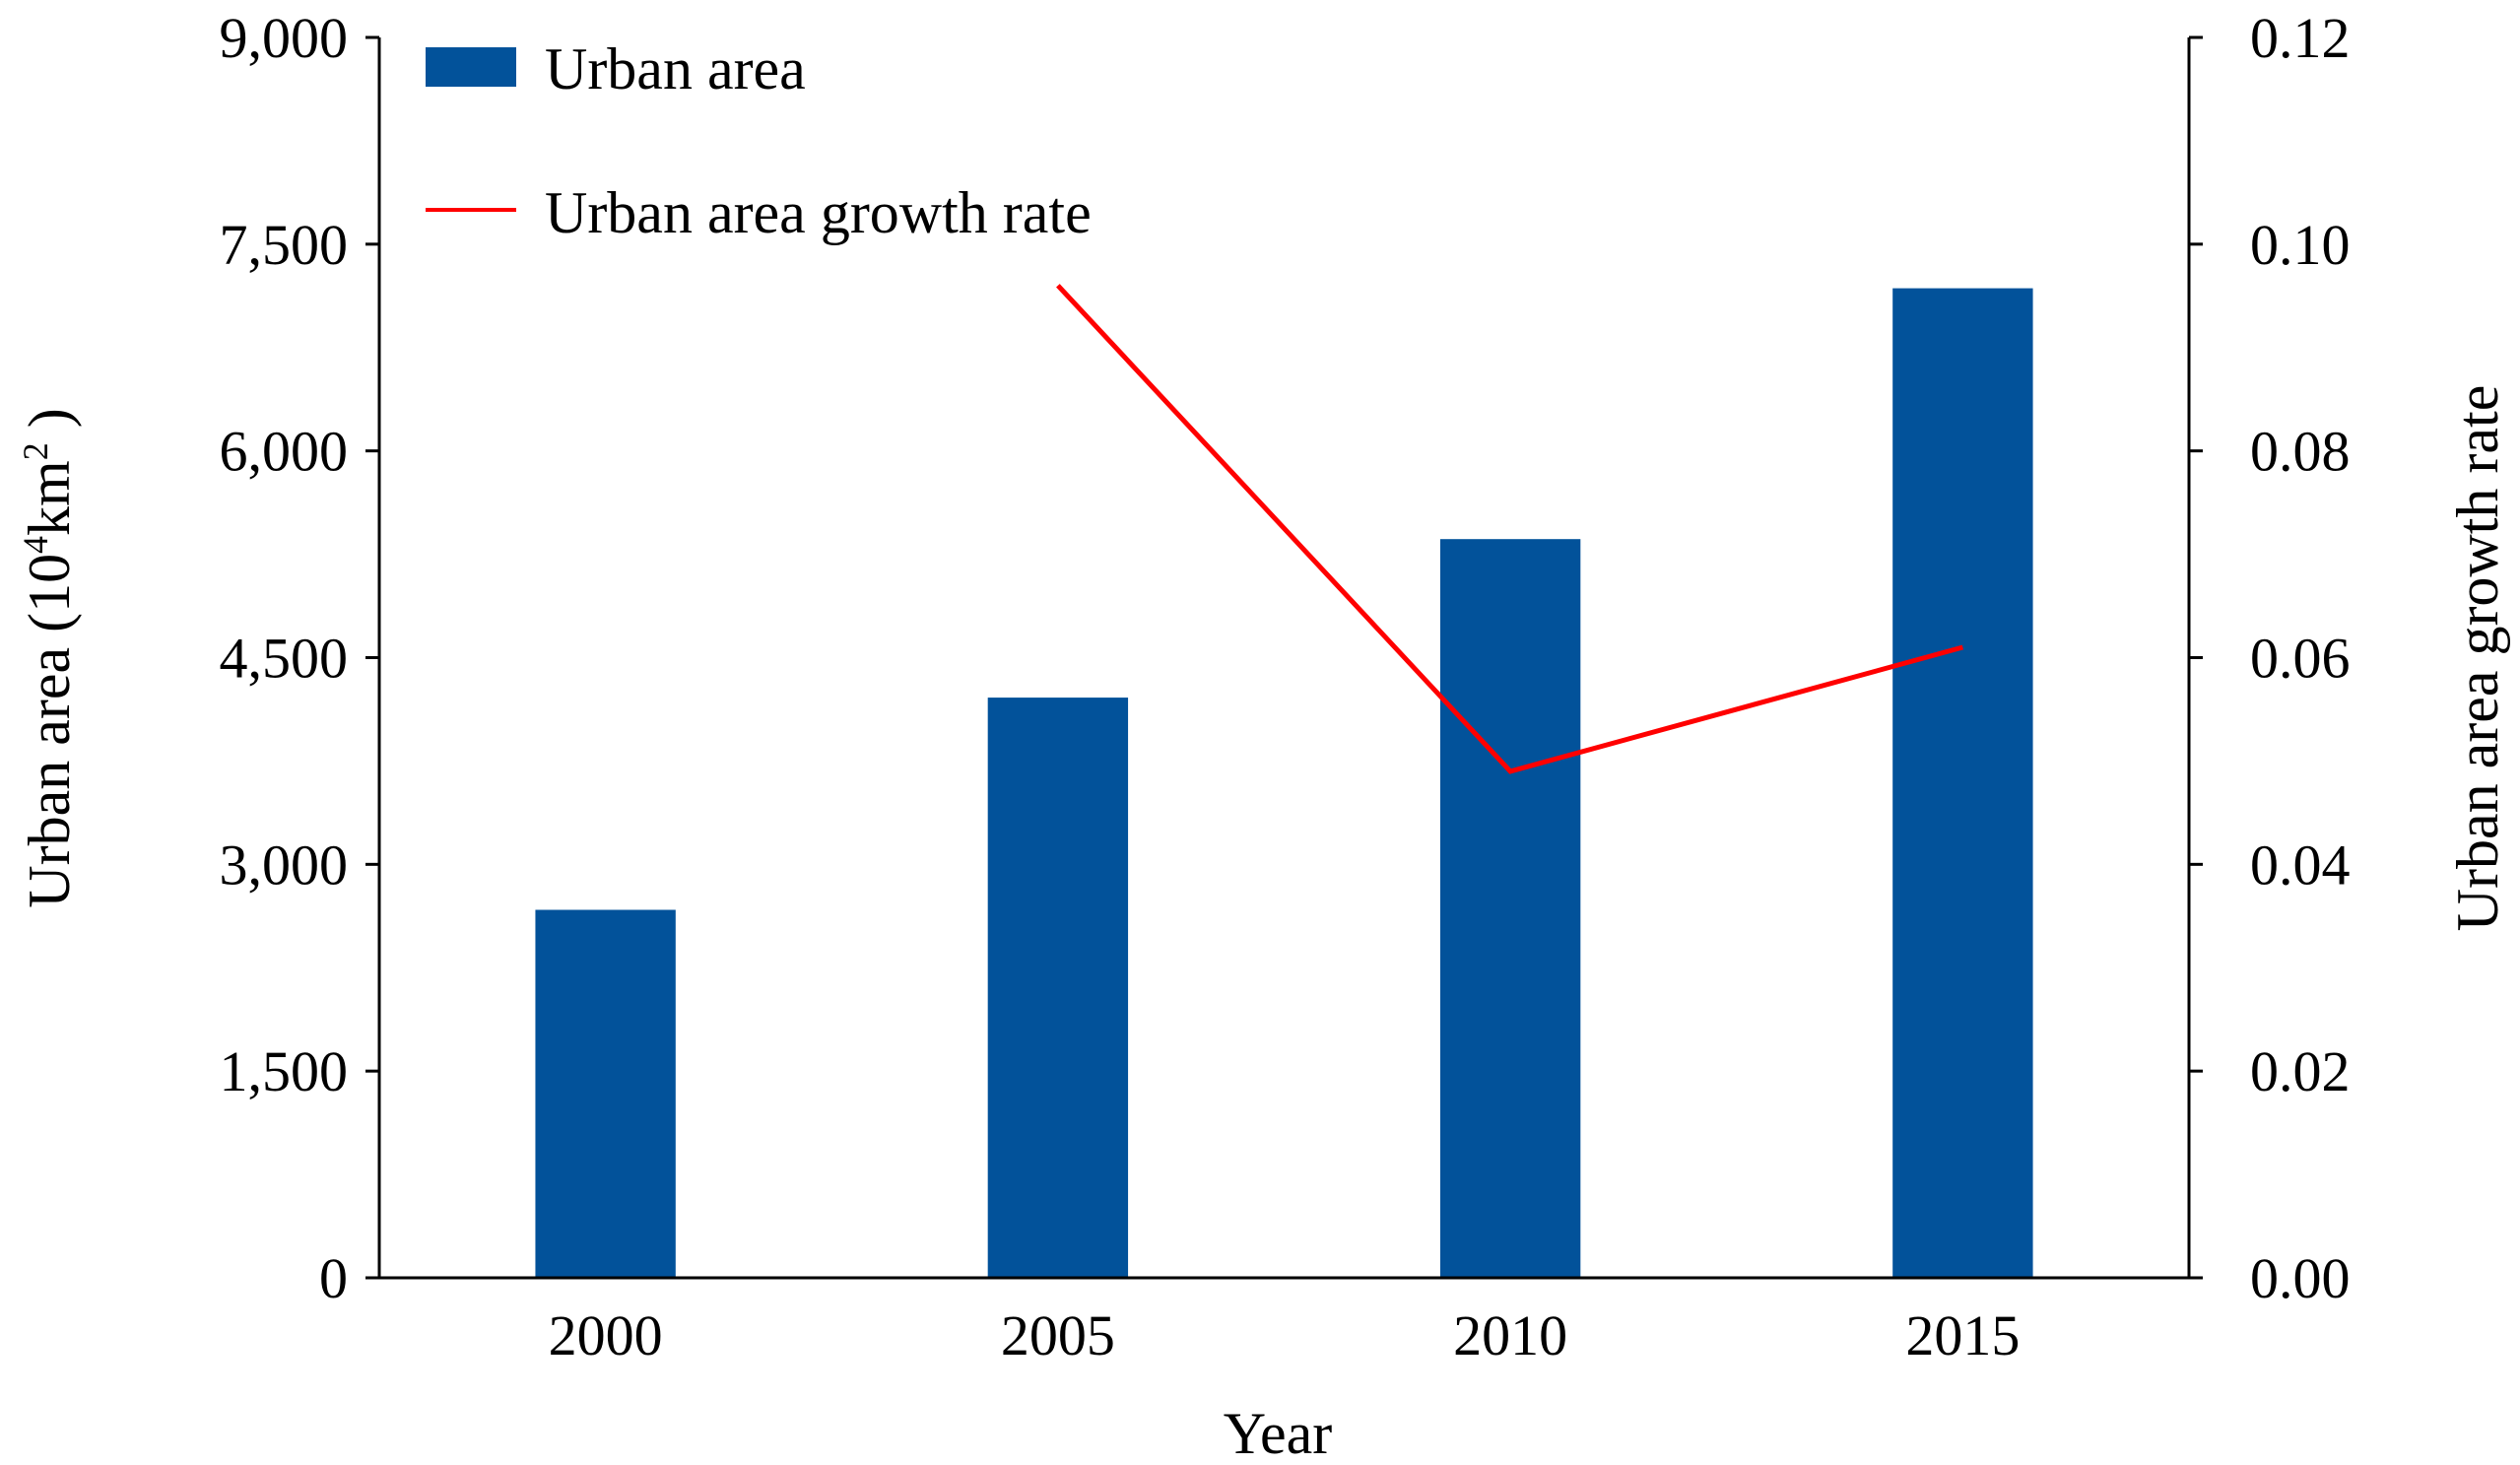 The height and width of the screenshot is (1465, 2520). Describe the element at coordinates (49, 731) in the screenshot. I see `left-axis-title-main: Urban area (10` at that location.